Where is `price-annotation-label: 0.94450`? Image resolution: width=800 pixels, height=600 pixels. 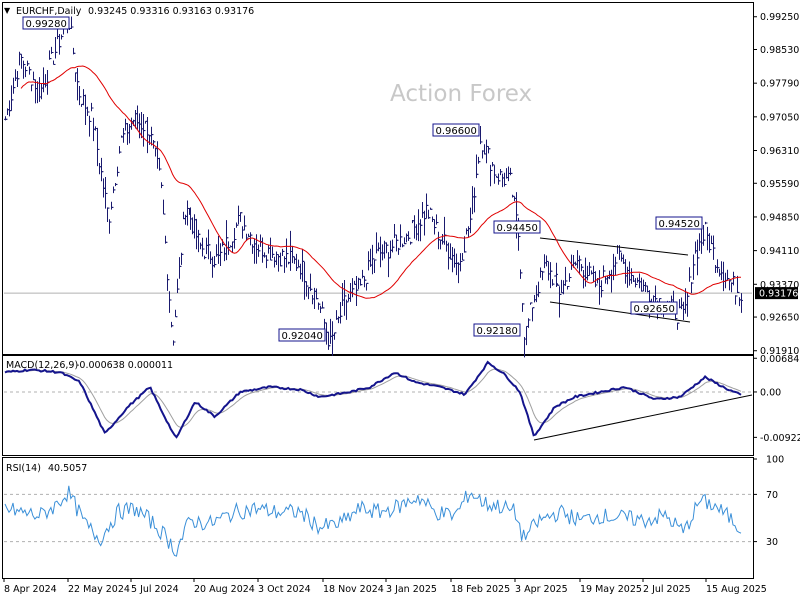 price-annotation-label: 0.94450 is located at coordinates (517, 228).